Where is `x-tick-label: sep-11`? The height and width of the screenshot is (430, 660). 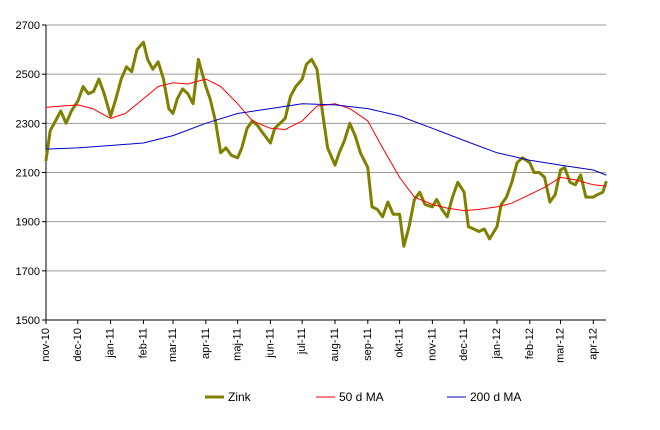
x-tick-label: sep-11 is located at coordinates (368, 344).